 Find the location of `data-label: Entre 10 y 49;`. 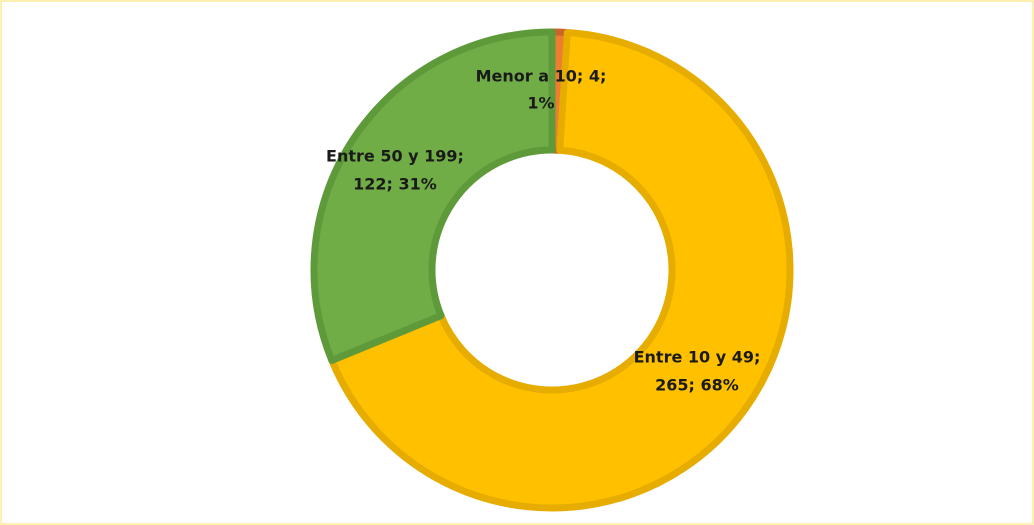

data-label: Entre 10 y 49; is located at coordinates (697, 357).